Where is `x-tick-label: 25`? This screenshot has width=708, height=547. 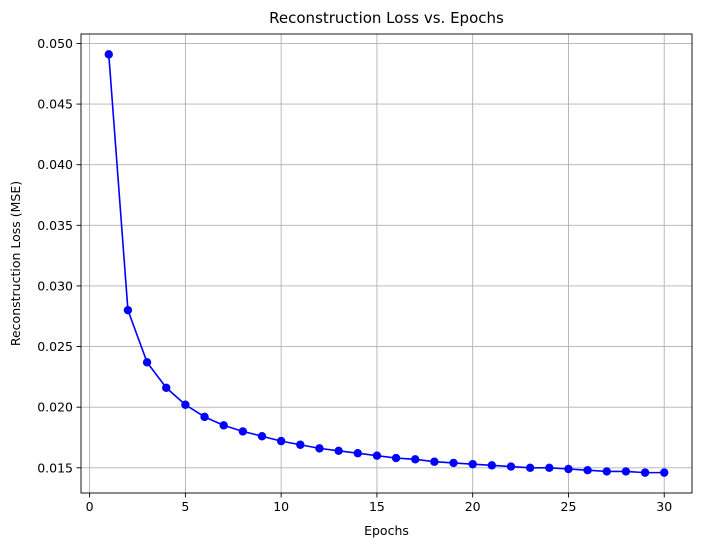
x-tick-label: 25 is located at coordinates (569, 506).